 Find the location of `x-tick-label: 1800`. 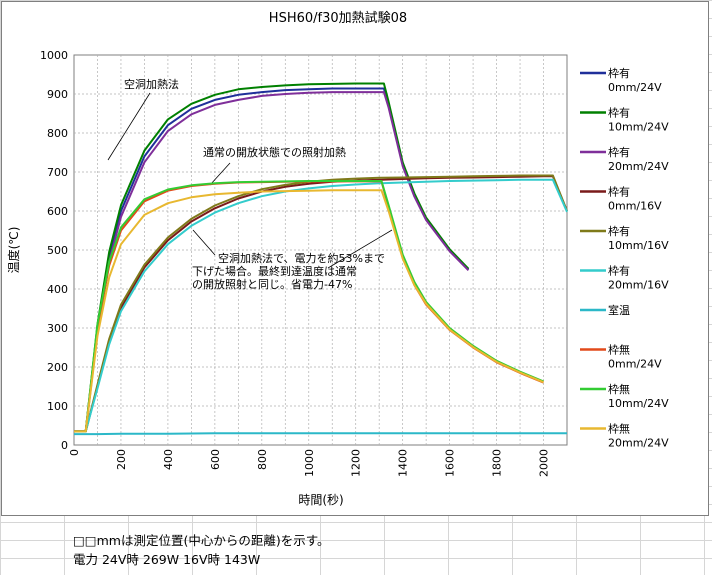

x-tick-label: 1800 is located at coordinates (497, 463).